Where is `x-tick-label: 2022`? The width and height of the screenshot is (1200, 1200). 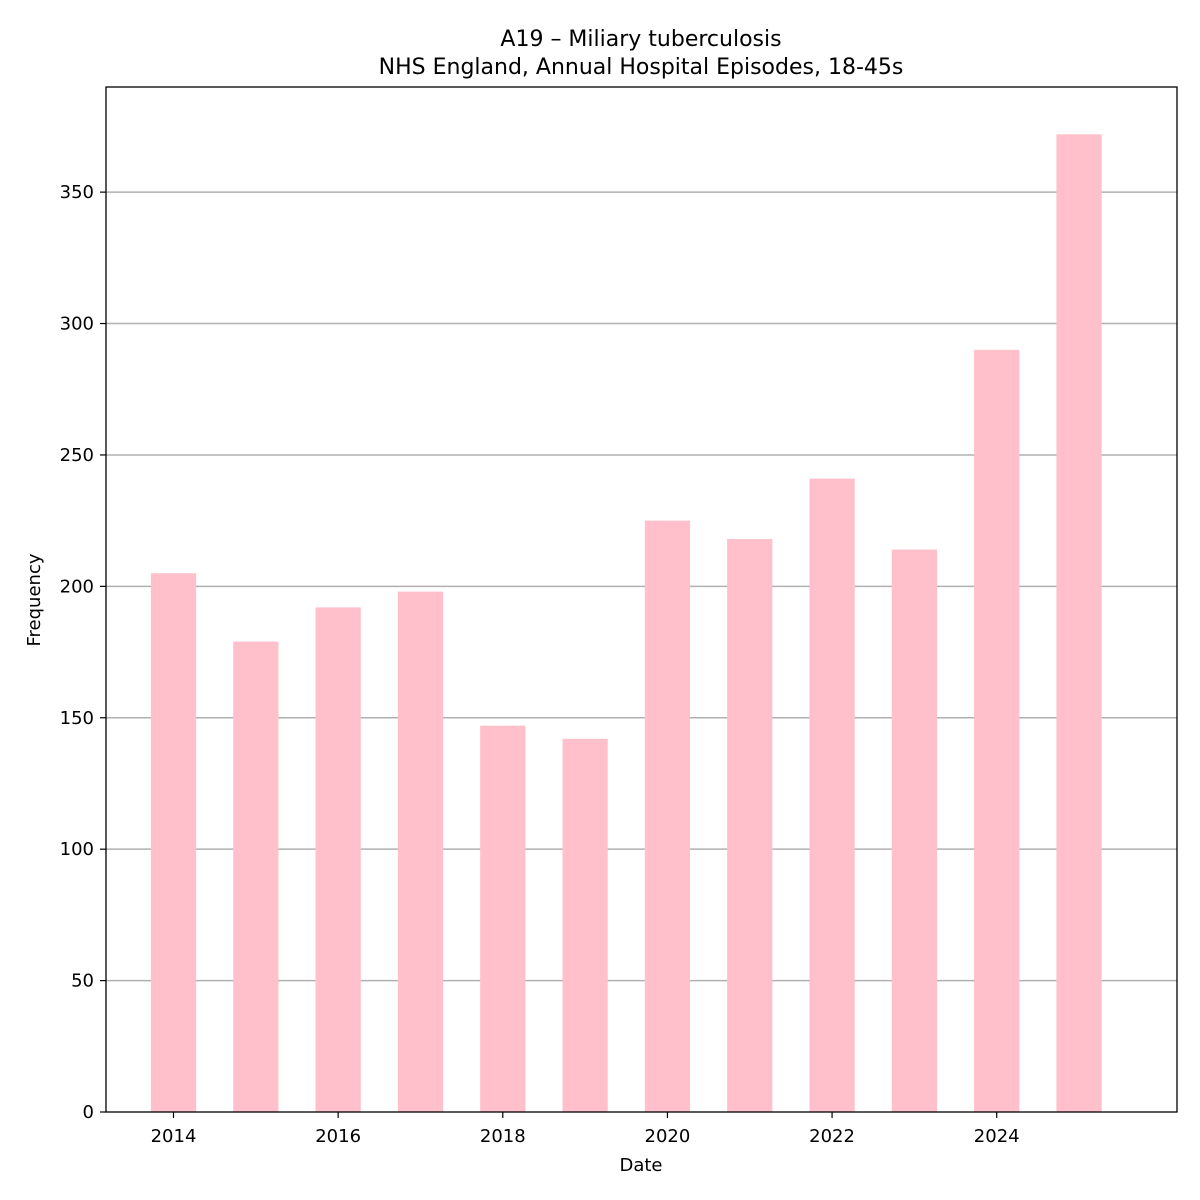
x-tick-label: 2022 is located at coordinates (832, 1136).